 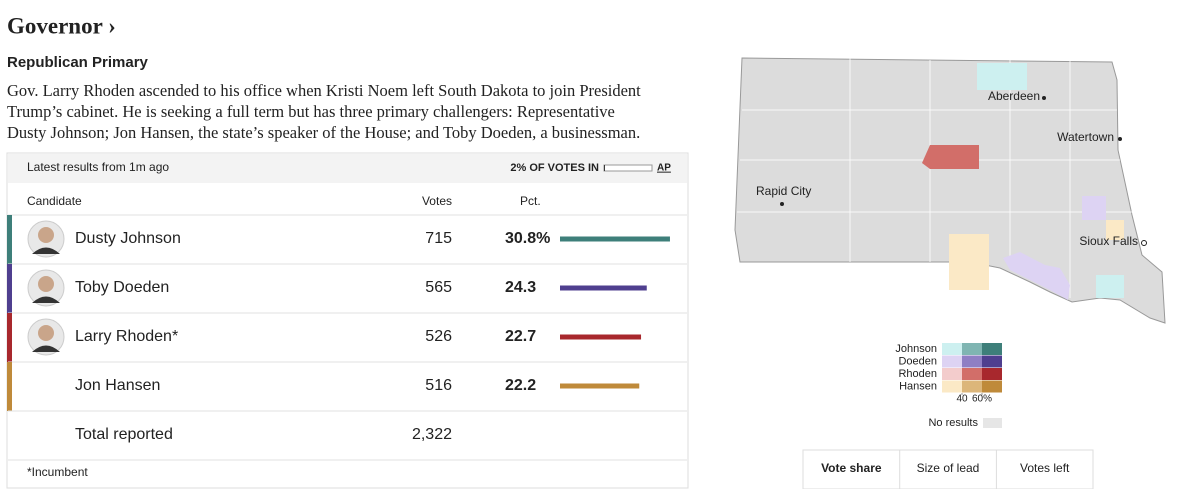 I want to click on reporting: 2% OF VOTES IN, so click(x=554, y=168).